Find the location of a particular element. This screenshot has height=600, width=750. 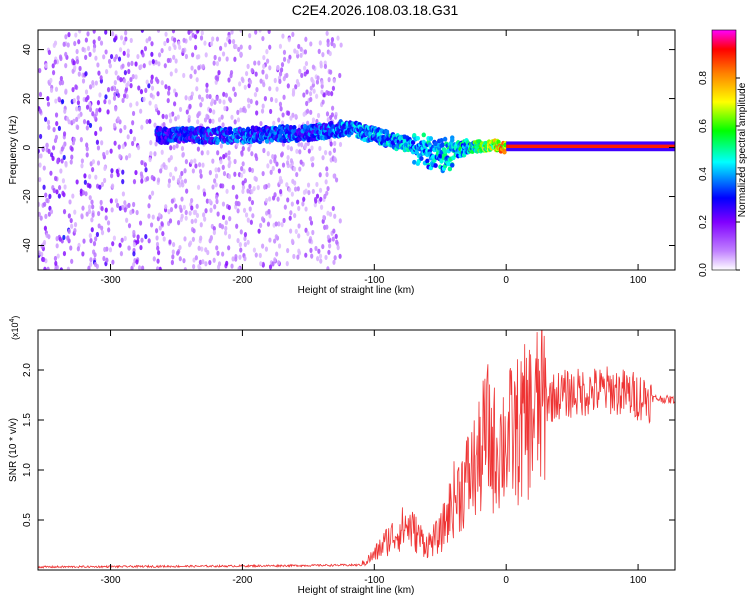

spectrogram-y-tick-label: -20 is located at coordinates (27, 196).